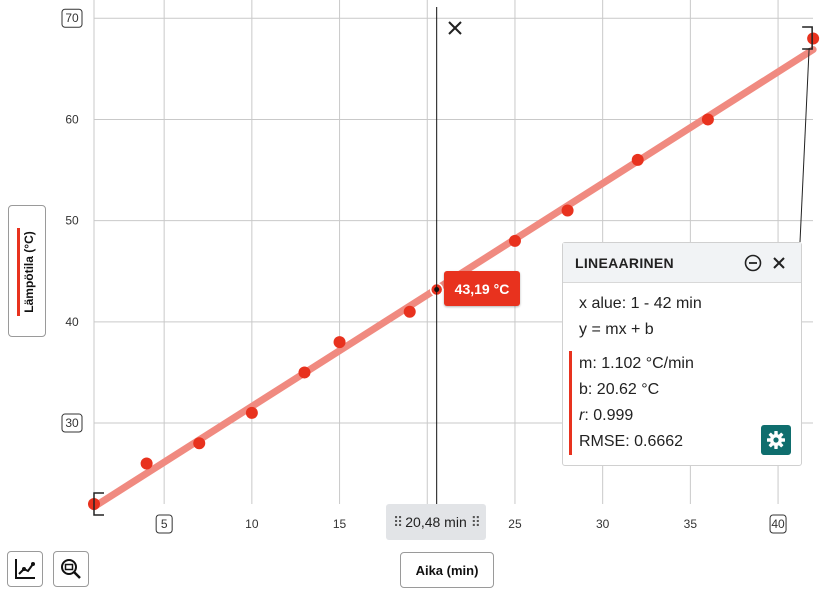  I want to click on x-tick-label: 5, so click(164, 524).